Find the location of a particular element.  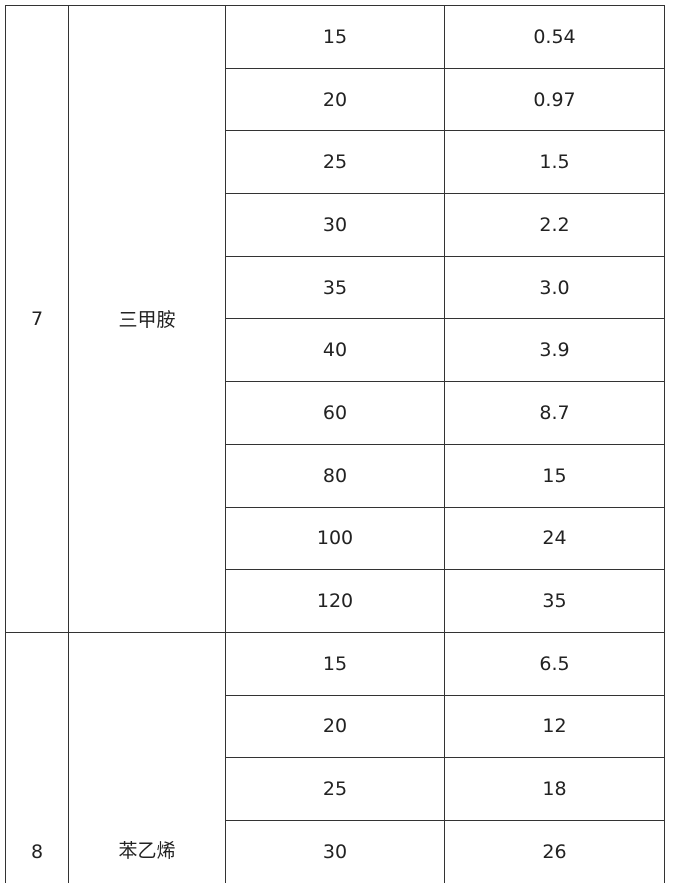

table-row: 30 26 is located at coordinates (335, 851).